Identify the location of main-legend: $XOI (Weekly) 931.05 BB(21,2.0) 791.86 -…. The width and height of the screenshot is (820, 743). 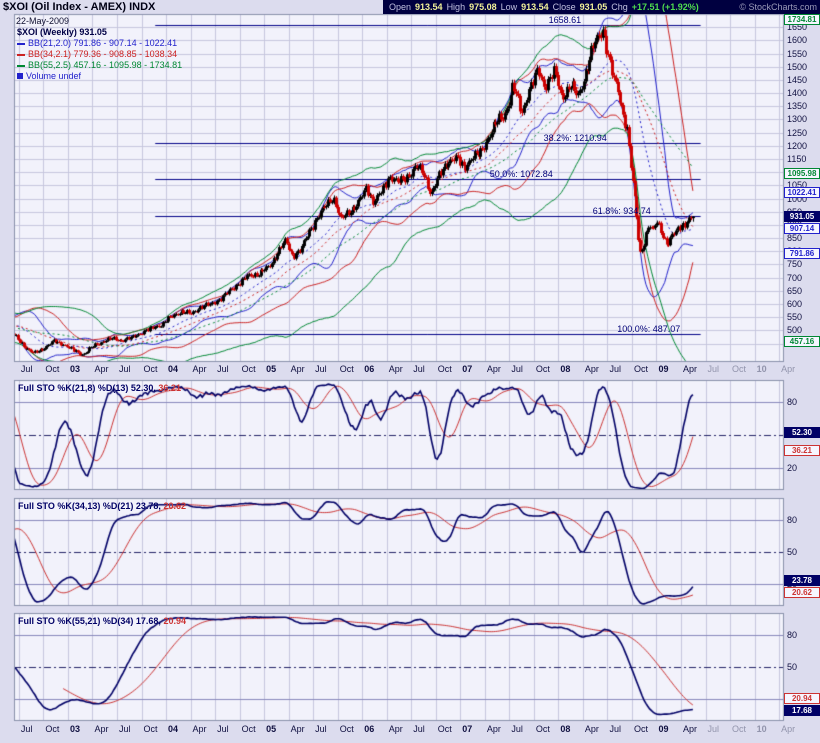
(99, 54).